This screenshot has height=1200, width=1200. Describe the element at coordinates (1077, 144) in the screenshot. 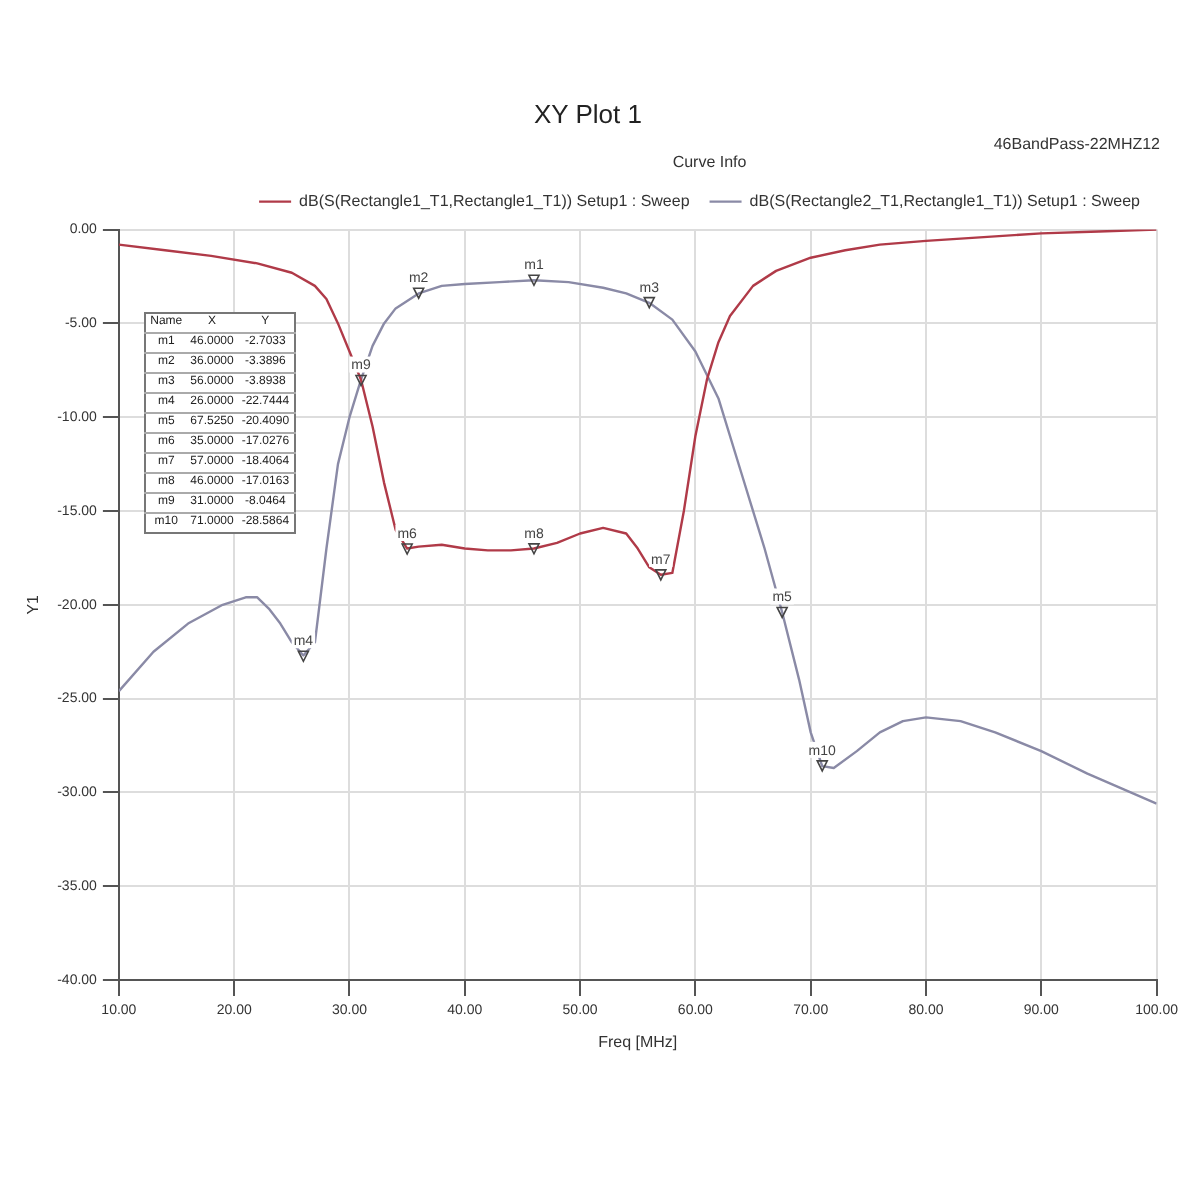

I see `chart-subtitle: 46BandPass-22MHZ12` at that location.